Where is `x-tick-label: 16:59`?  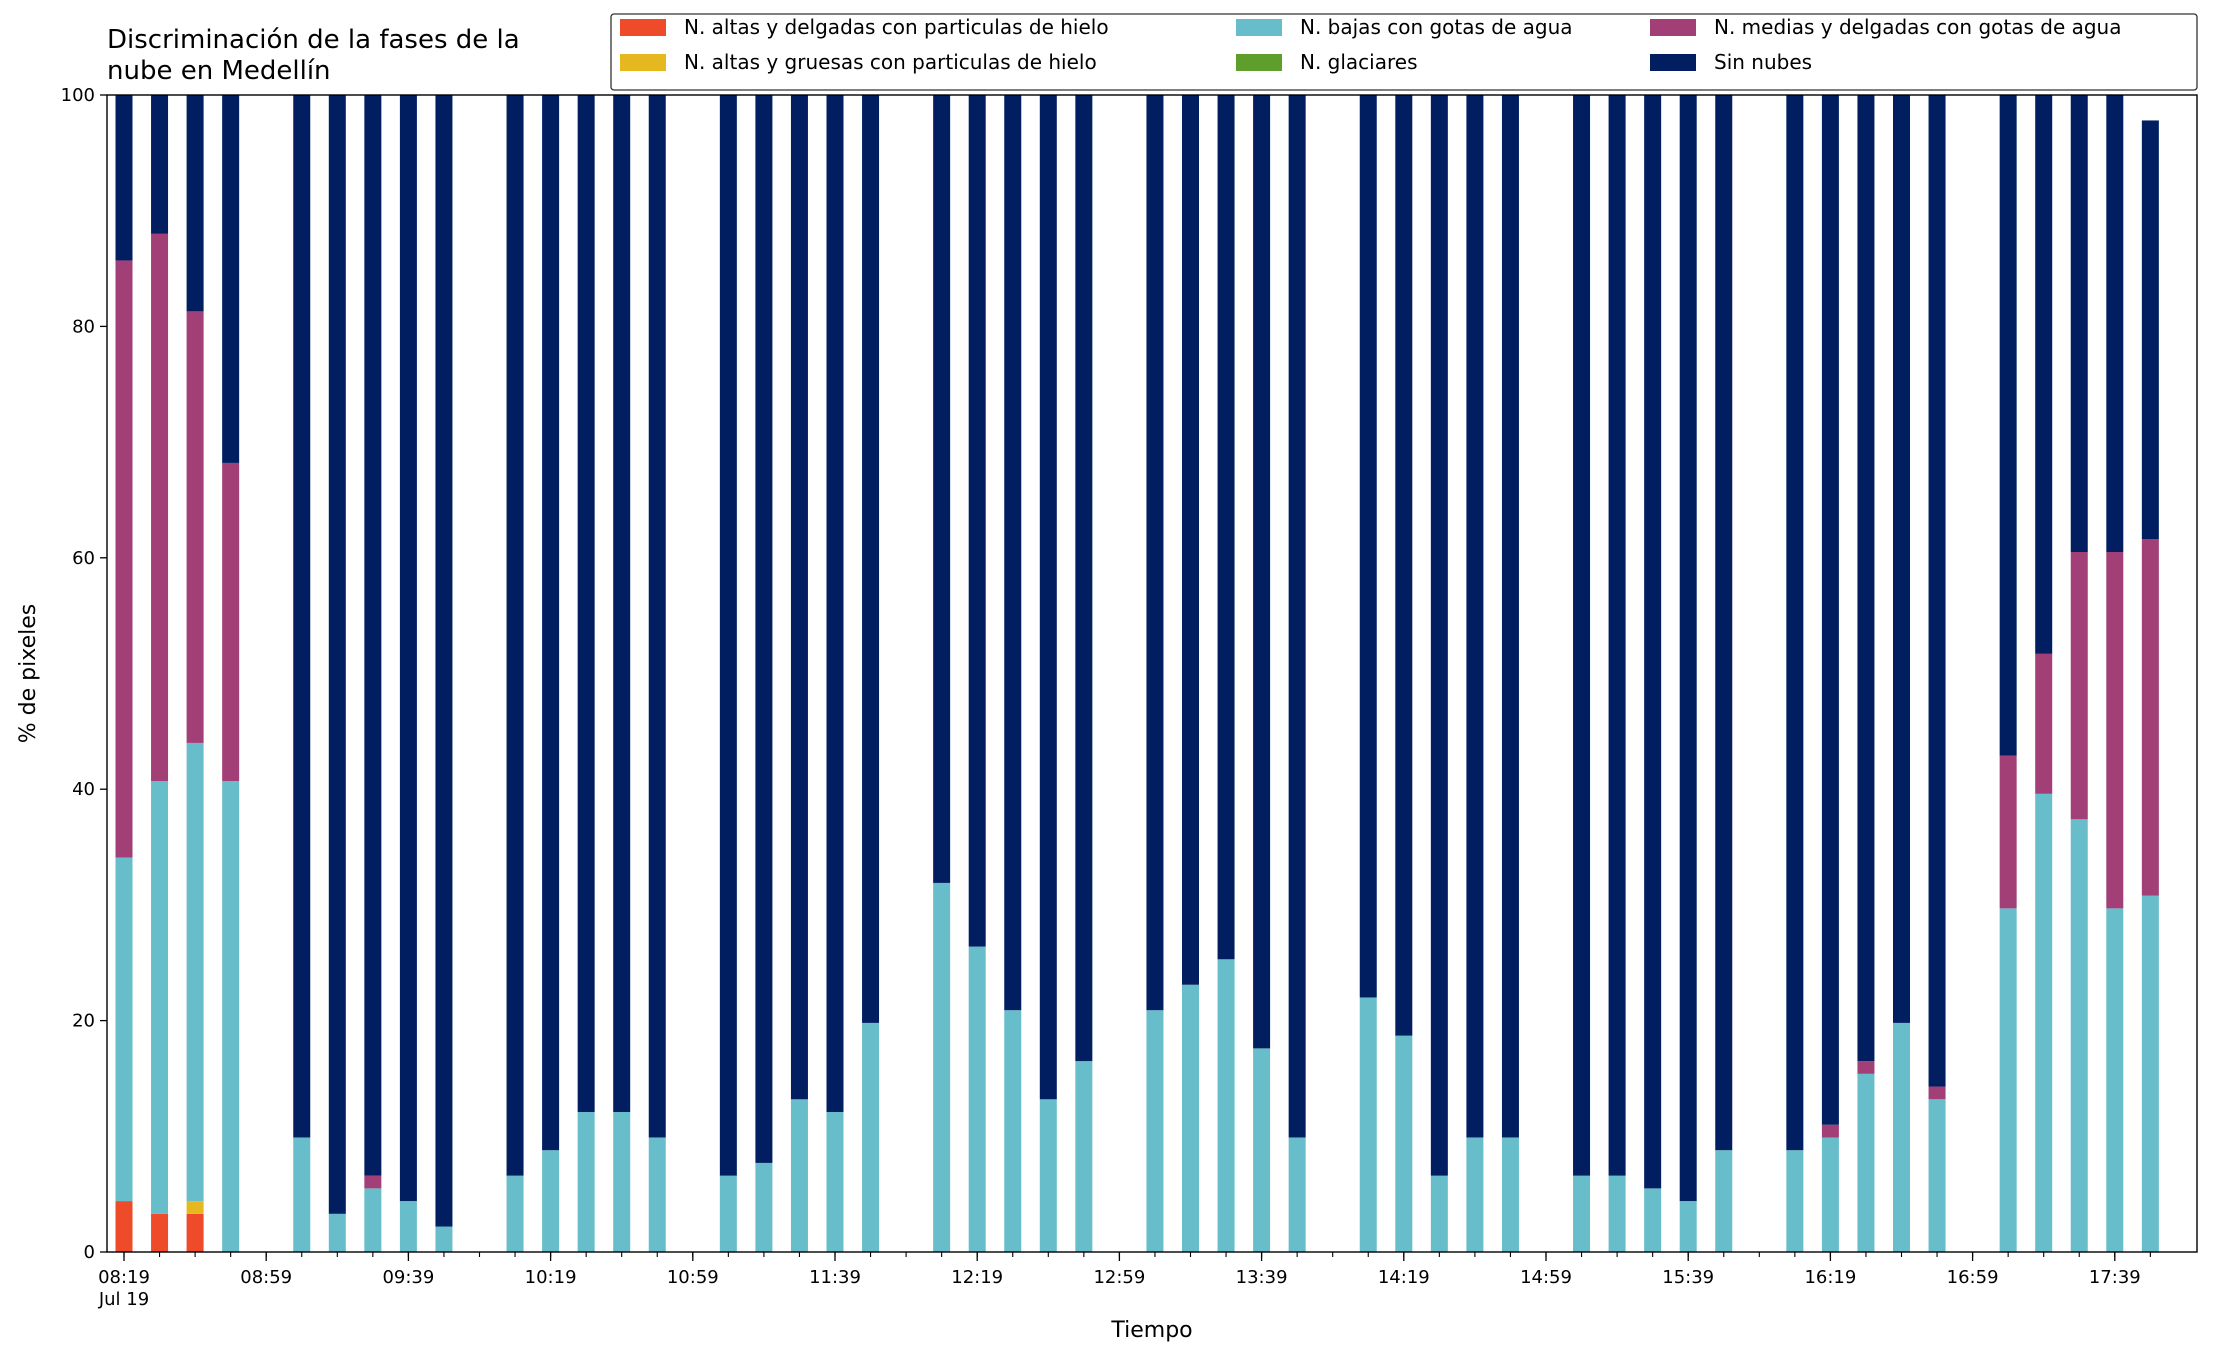 x-tick-label: 16:59 is located at coordinates (1973, 1277).